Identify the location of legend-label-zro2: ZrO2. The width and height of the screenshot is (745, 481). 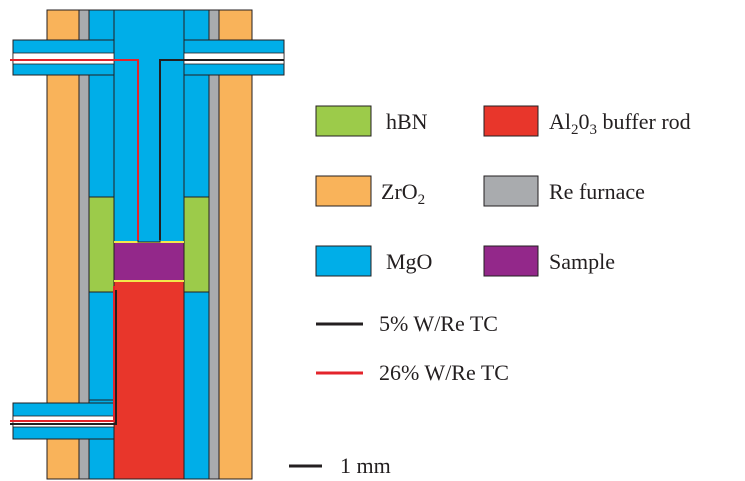
(403, 193).